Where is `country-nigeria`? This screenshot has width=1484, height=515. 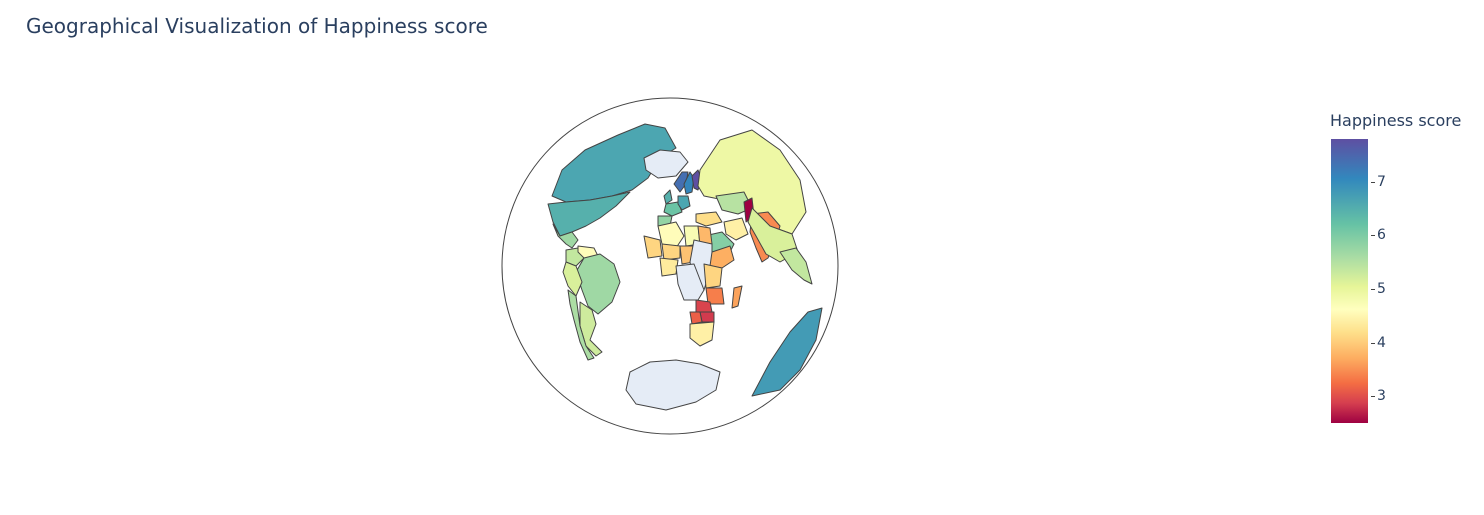 country-nigeria is located at coordinates (669, 267).